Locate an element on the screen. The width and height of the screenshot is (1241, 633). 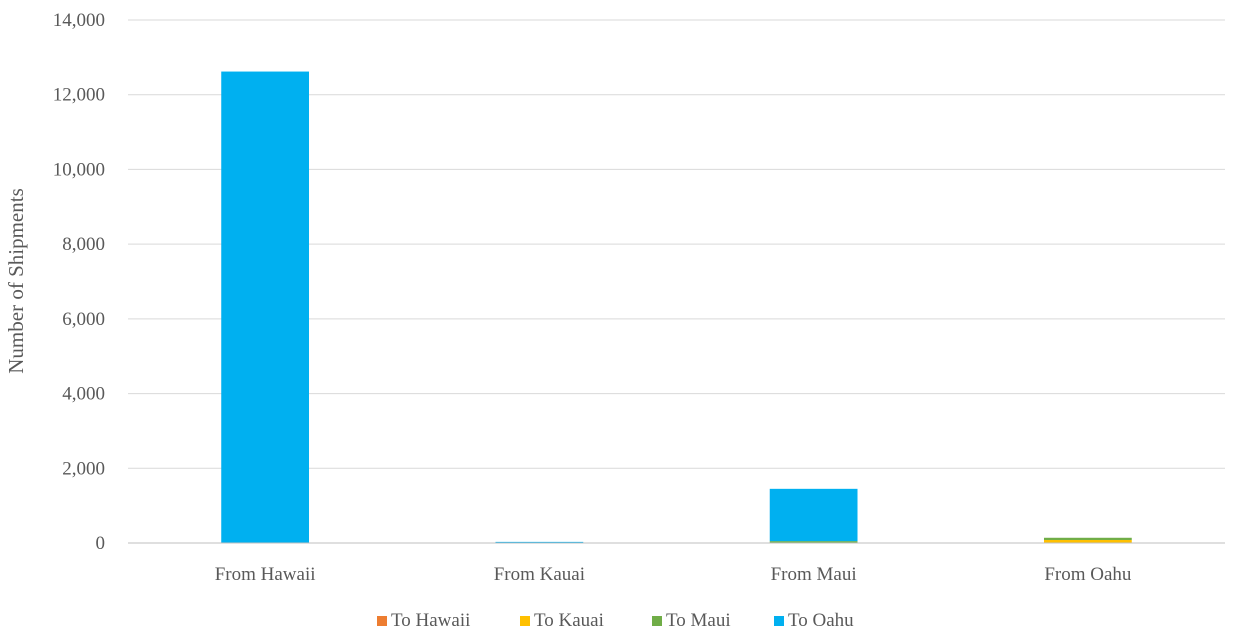
bar-from-maui-to-oahu is located at coordinates (813, 515).